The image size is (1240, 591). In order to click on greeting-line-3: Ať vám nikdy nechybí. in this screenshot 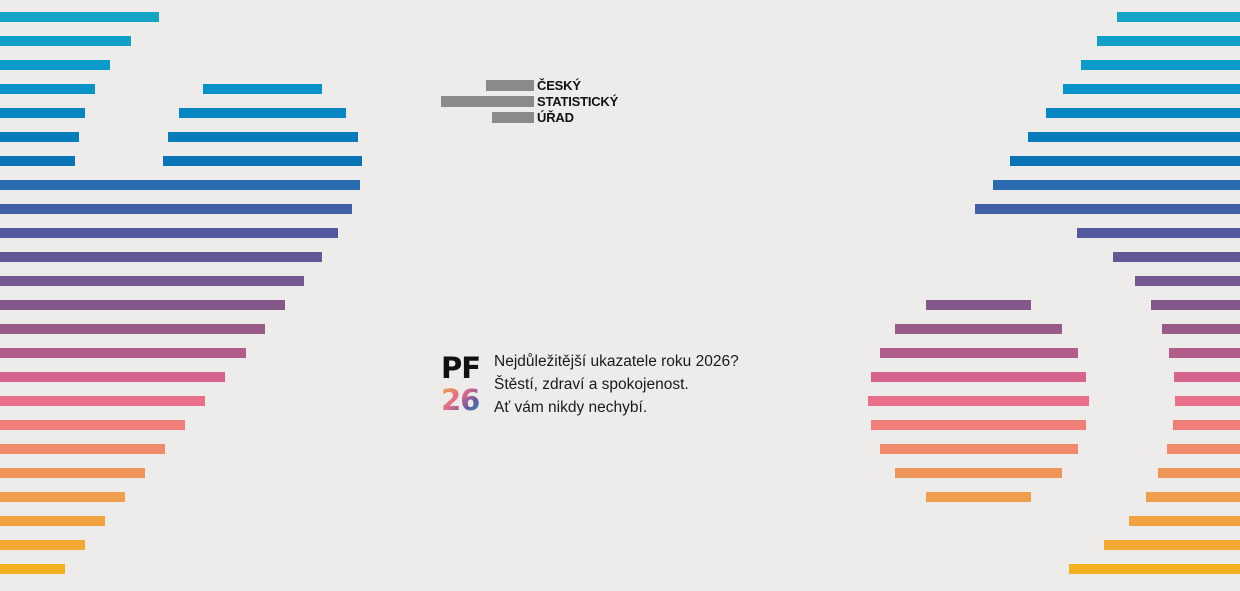, I will do `click(571, 407)`.